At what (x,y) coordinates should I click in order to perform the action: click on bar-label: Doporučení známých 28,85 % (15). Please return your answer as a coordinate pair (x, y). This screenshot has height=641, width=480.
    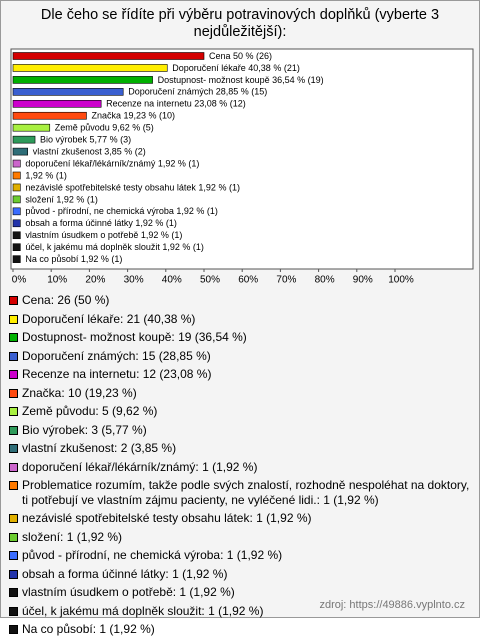
    Looking at the image, I should click on (197, 92).